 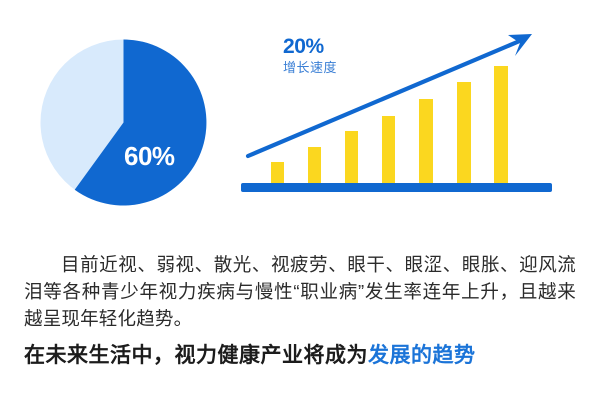 What do you see at coordinates (140, 122) in the screenshot?
I see `pie-slice-major` at bounding box center [140, 122].